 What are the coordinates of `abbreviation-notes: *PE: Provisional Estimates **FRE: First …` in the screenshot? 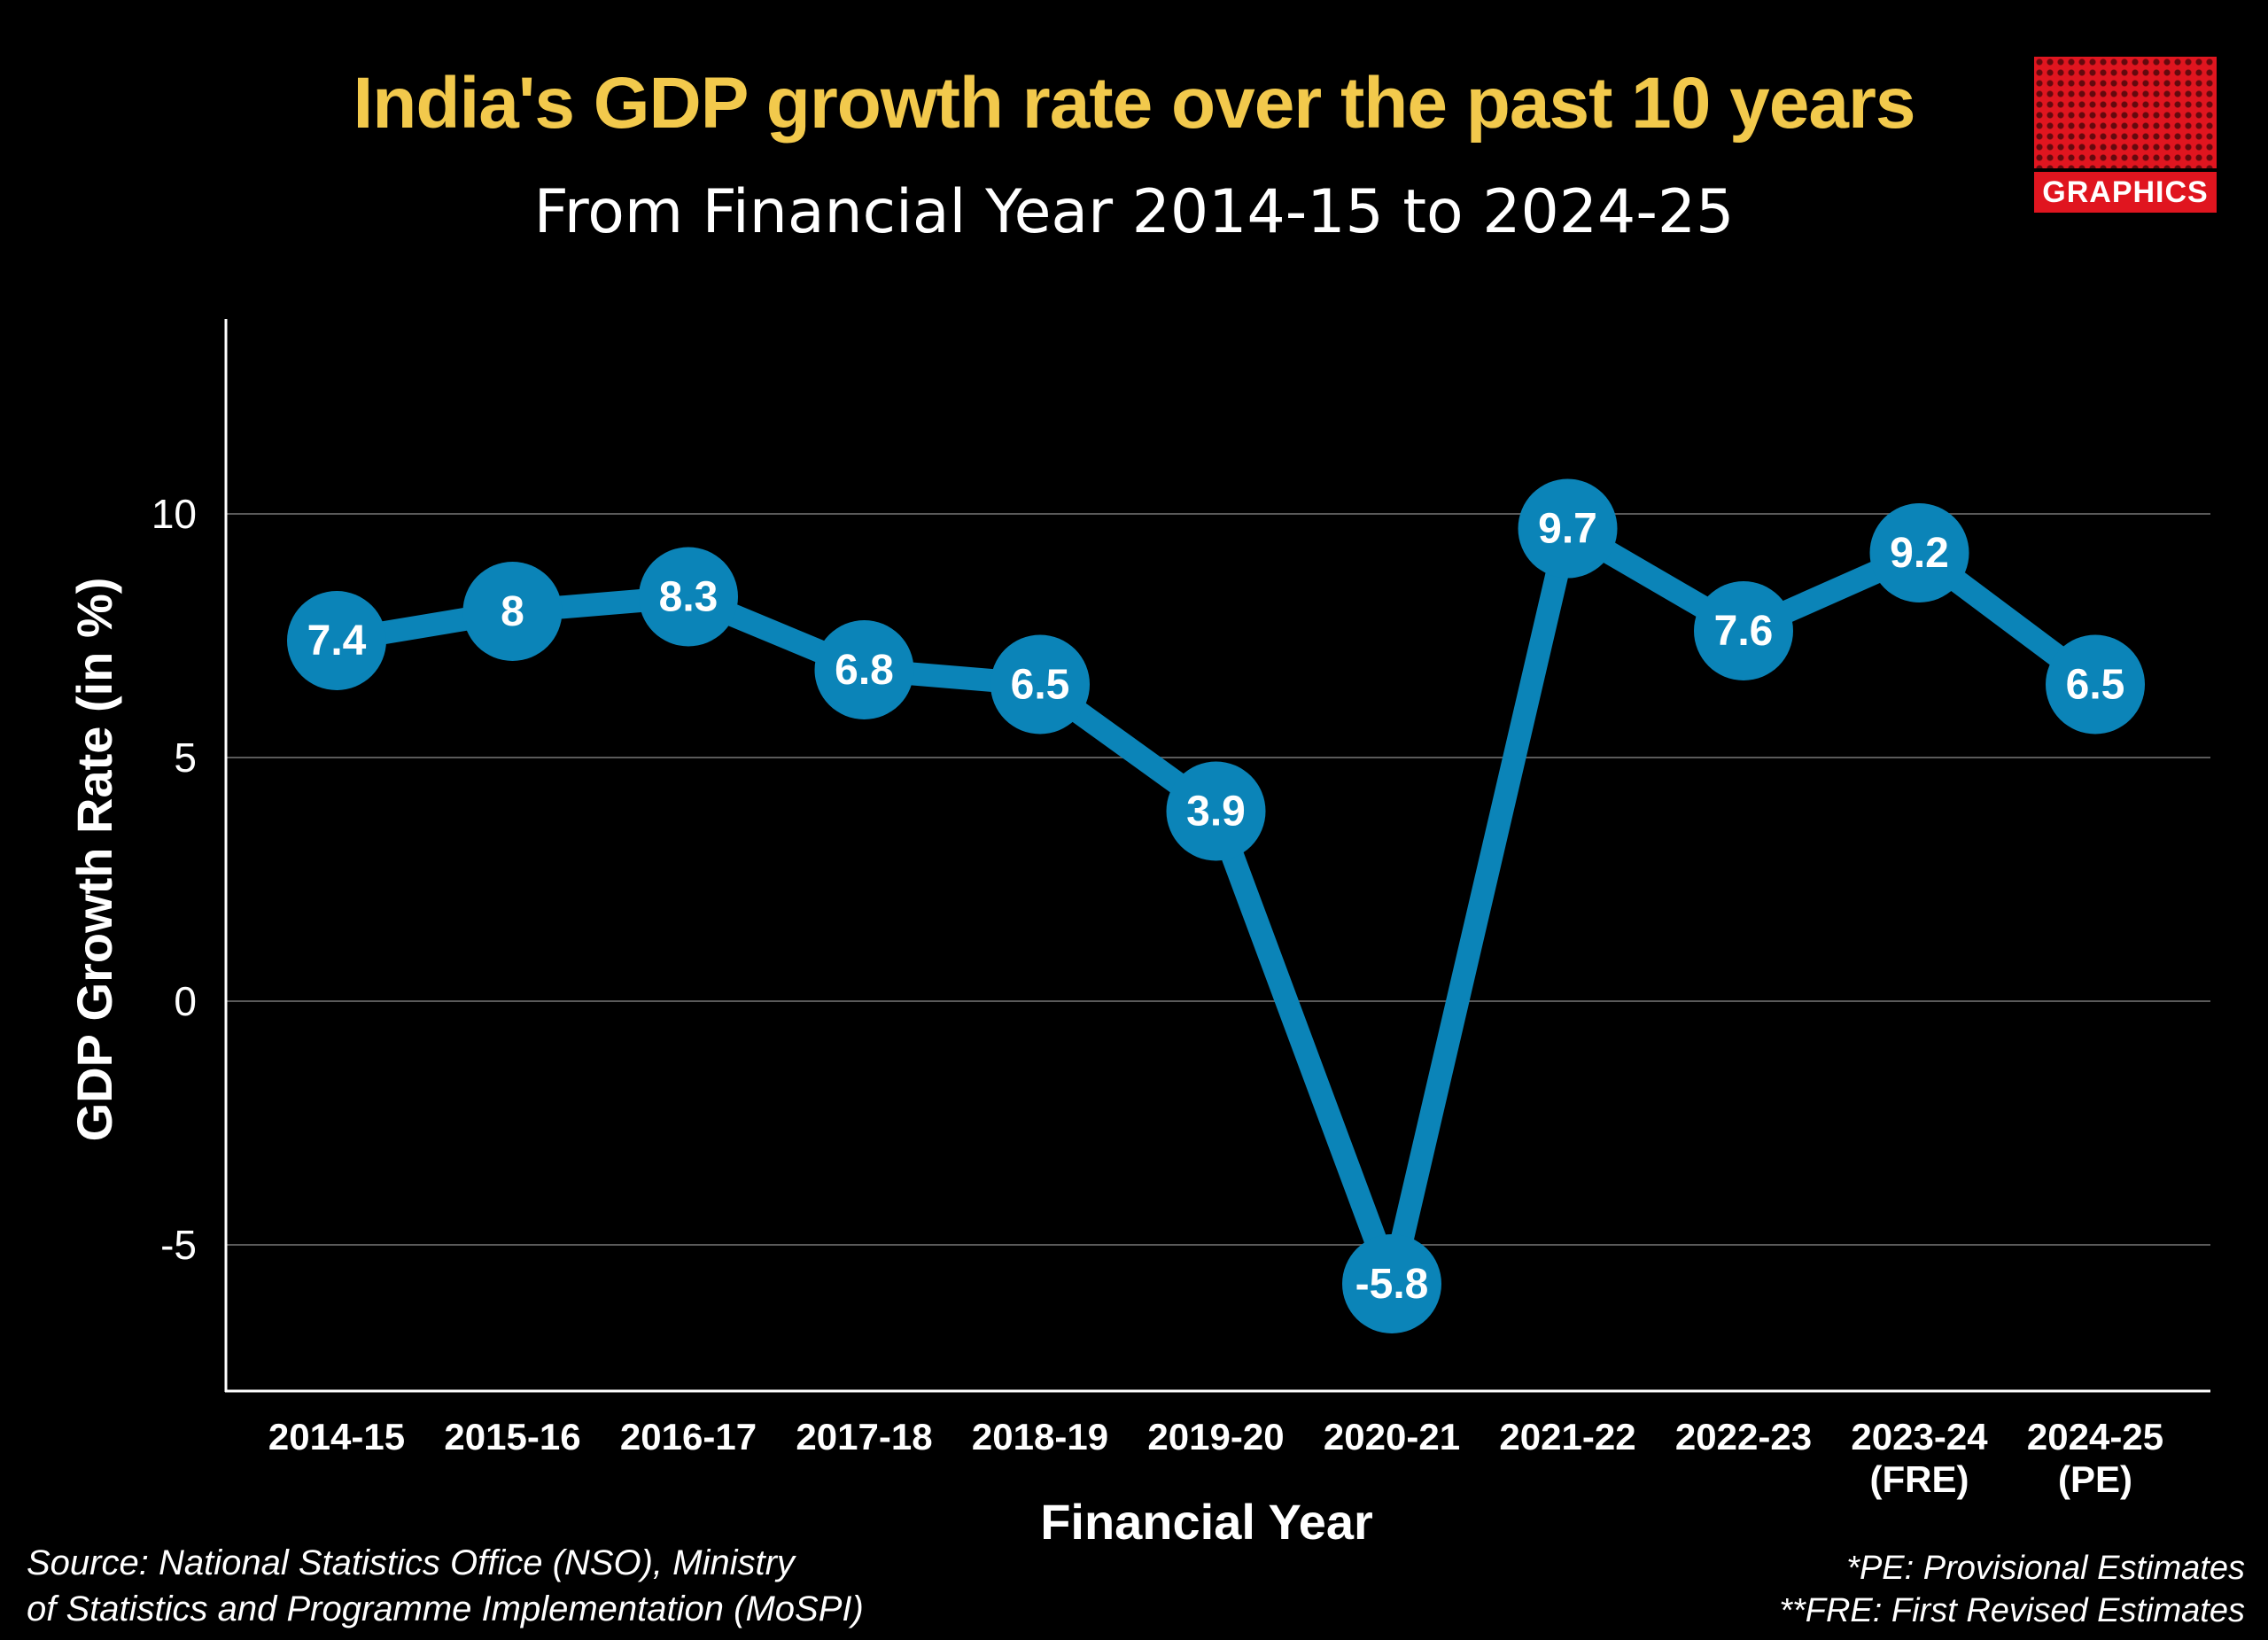 It's located at (2012, 1589).